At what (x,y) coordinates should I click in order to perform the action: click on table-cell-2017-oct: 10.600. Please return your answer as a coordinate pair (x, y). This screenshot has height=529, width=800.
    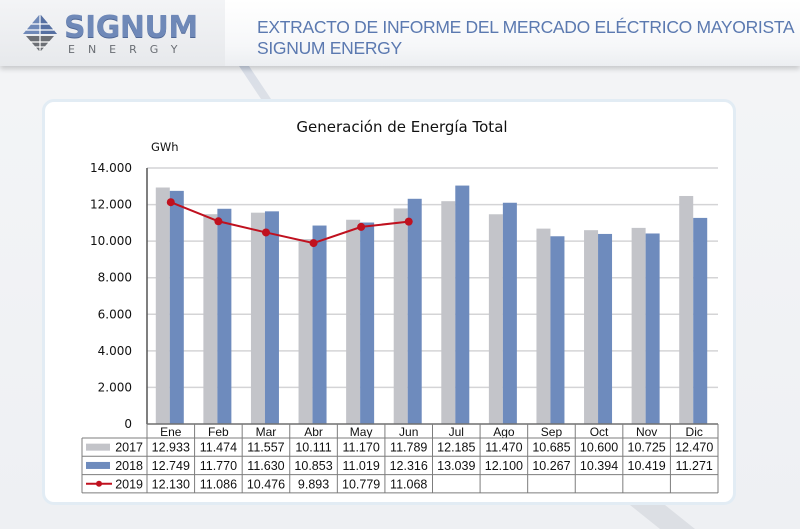
    Looking at the image, I should click on (599, 448).